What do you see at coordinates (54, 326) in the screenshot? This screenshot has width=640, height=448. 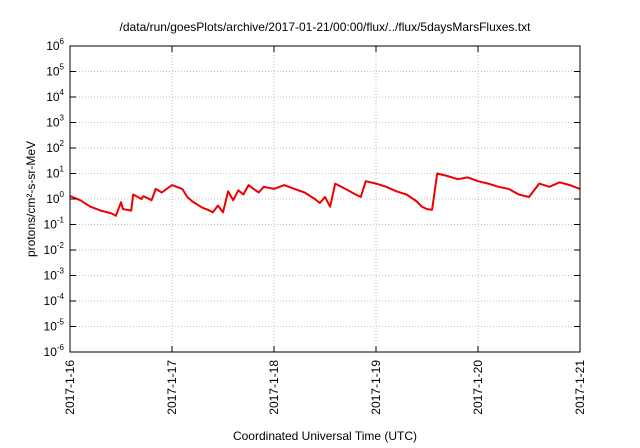 I see `y-tick-label: 10⁻⁵` at bounding box center [54, 326].